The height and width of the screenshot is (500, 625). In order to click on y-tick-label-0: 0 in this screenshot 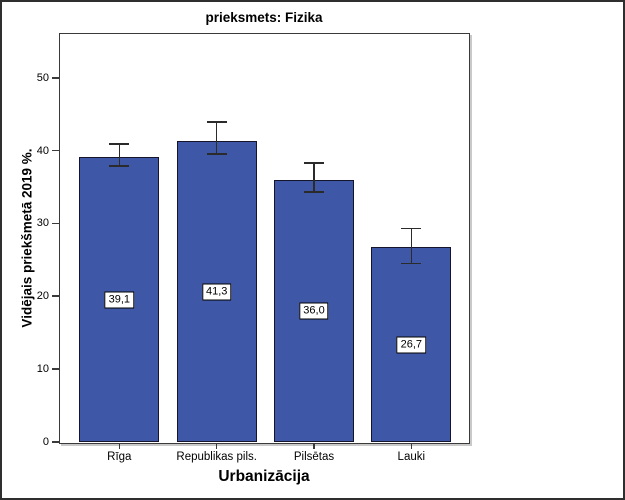, I will do `click(45, 442)`.